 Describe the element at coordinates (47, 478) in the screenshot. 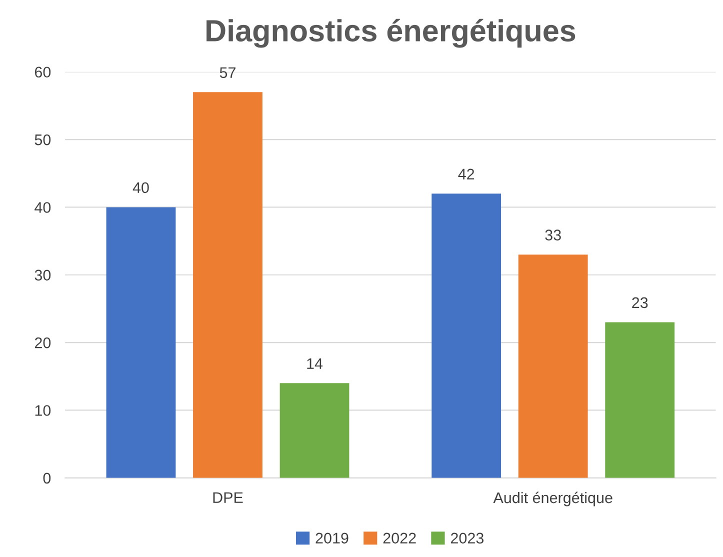

I see `y-tick-label: 0` at that location.